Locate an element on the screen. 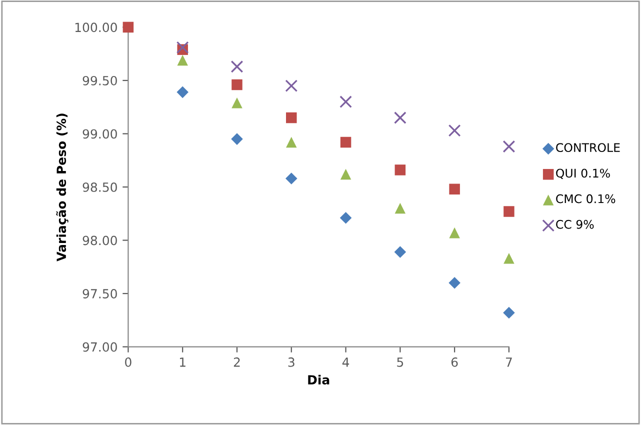 This screenshot has height=425, width=641. x-tick-label: 5 is located at coordinates (400, 362).